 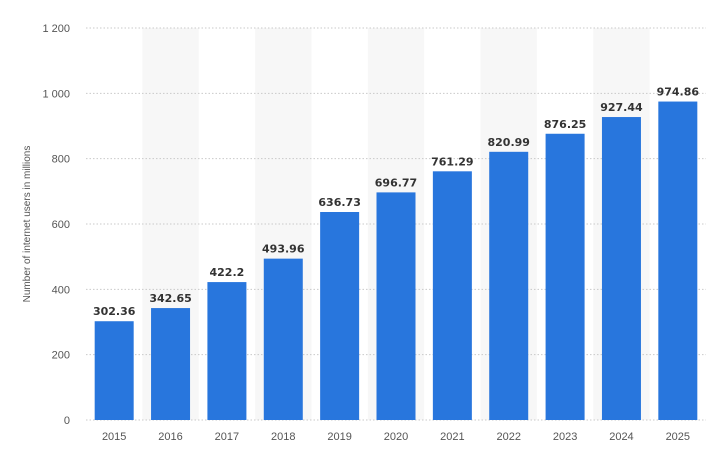 I want to click on y-tick-label: 200, so click(x=61, y=356).